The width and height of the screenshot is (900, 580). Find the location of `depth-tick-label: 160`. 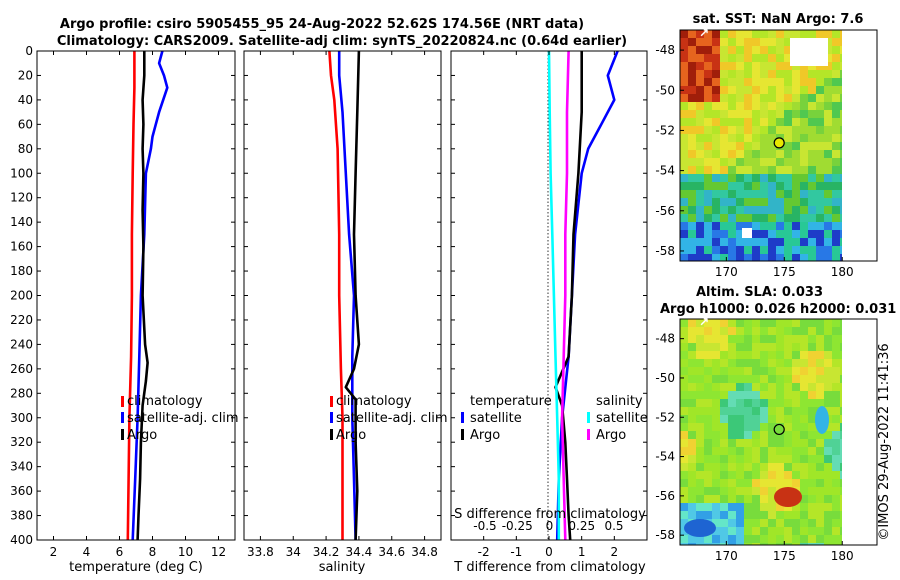

depth-tick-label: 160 is located at coordinates (21, 247).